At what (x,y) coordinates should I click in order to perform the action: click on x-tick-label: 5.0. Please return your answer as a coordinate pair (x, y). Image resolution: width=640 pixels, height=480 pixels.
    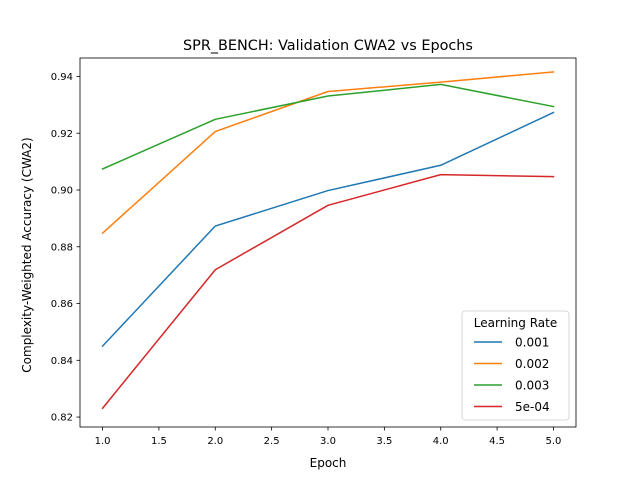
    Looking at the image, I should click on (554, 441).